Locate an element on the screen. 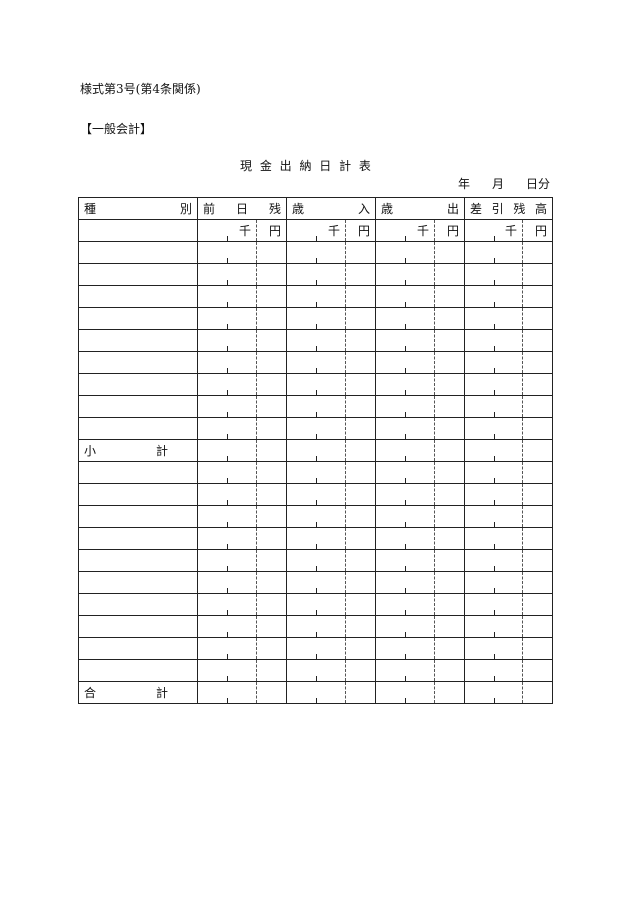  category-cell: 合 計 is located at coordinates (138, 692).